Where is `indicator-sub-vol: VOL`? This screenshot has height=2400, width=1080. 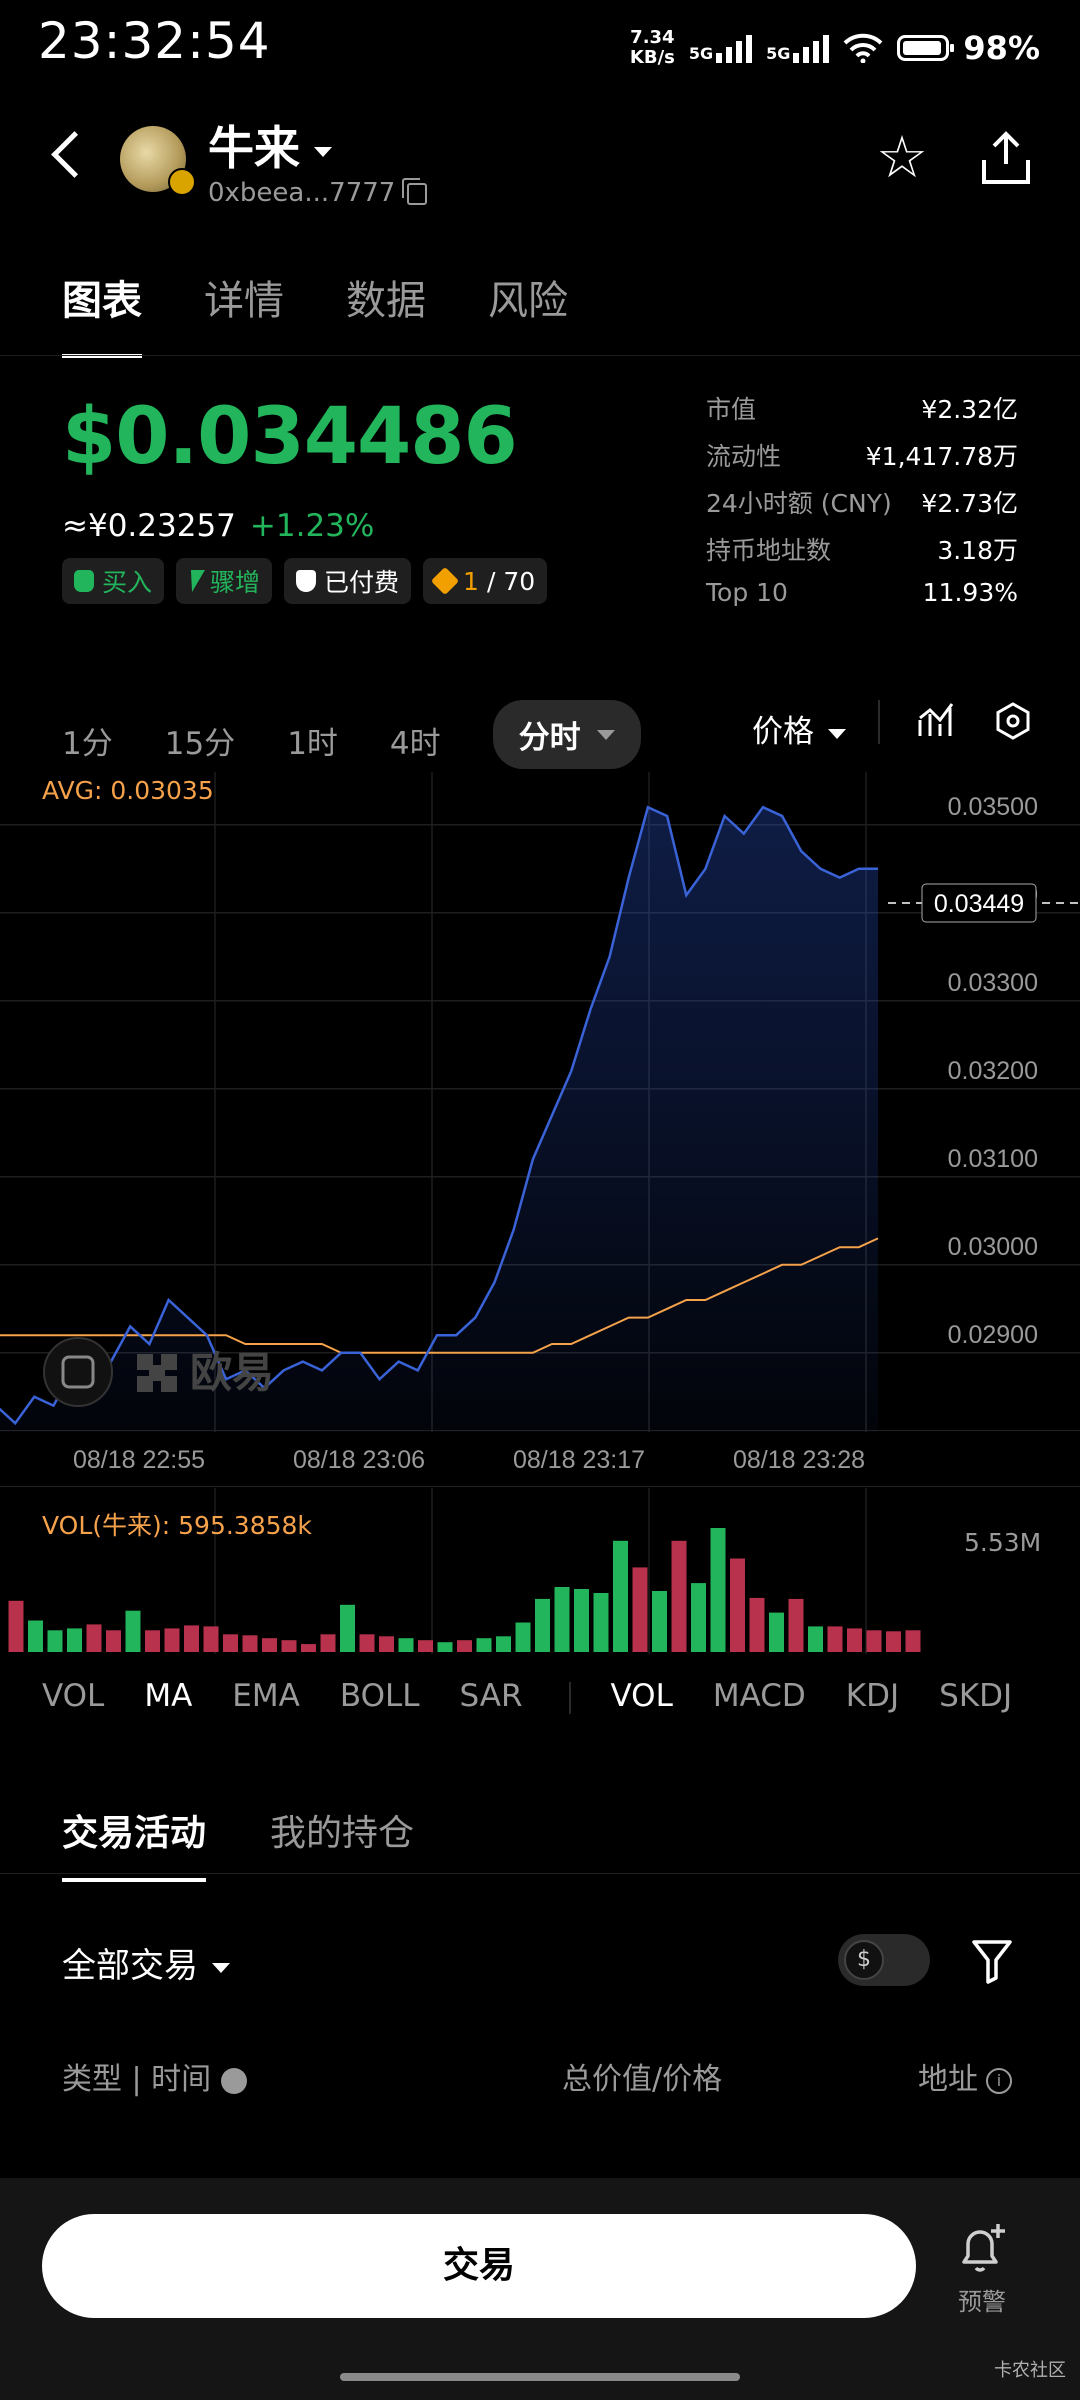 indicator-sub-vol: VOL is located at coordinates (641, 1696).